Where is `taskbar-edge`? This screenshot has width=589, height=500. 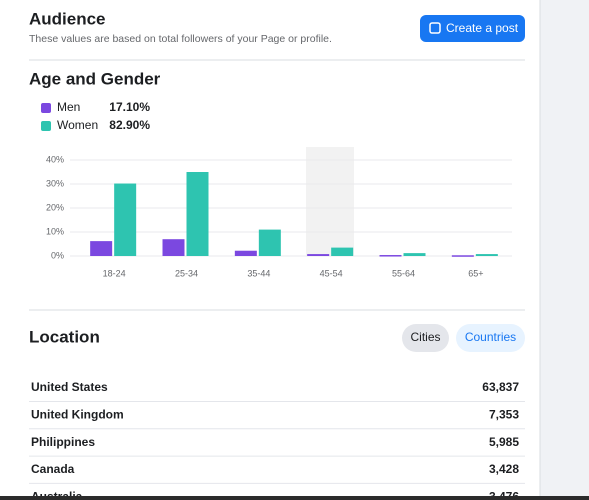 taskbar-edge is located at coordinates (294, 498).